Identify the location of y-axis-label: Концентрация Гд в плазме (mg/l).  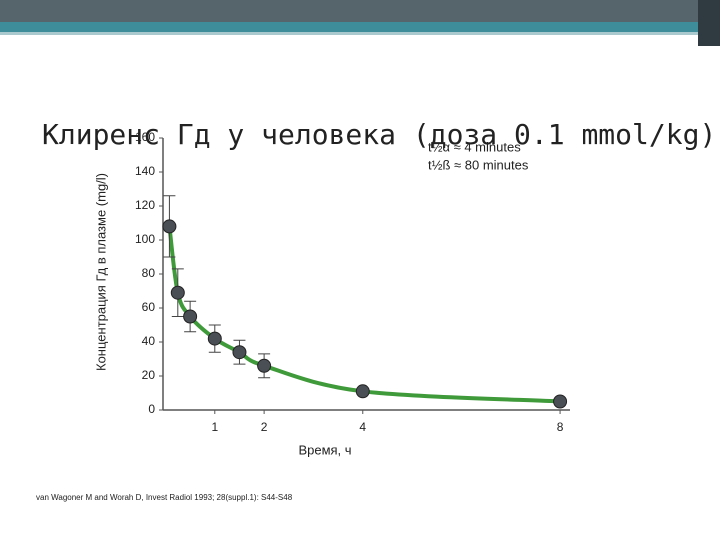
(100, 272).